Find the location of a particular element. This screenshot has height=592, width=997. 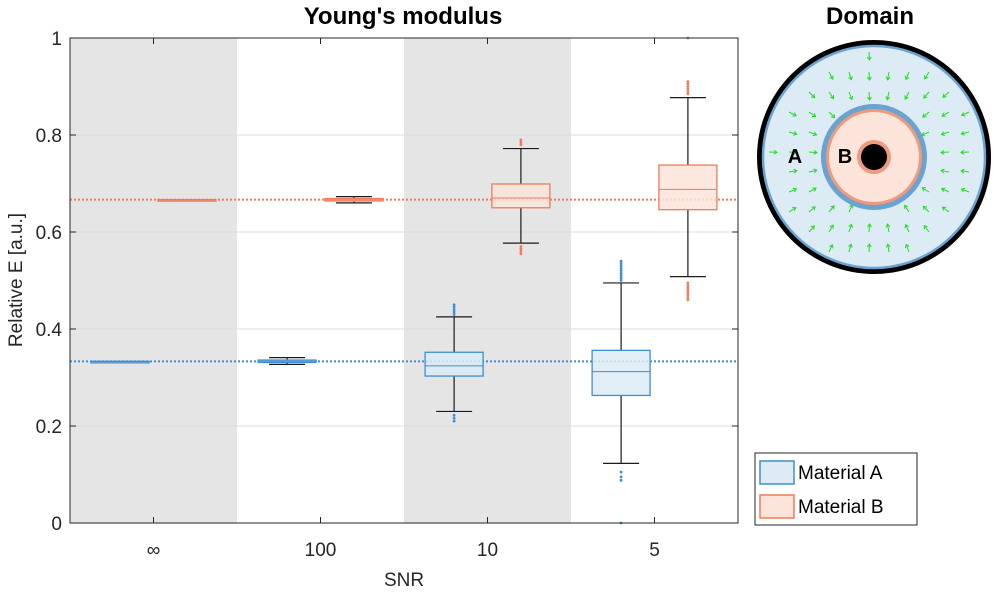

legend-swatch-material-b is located at coordinates (777, 506).